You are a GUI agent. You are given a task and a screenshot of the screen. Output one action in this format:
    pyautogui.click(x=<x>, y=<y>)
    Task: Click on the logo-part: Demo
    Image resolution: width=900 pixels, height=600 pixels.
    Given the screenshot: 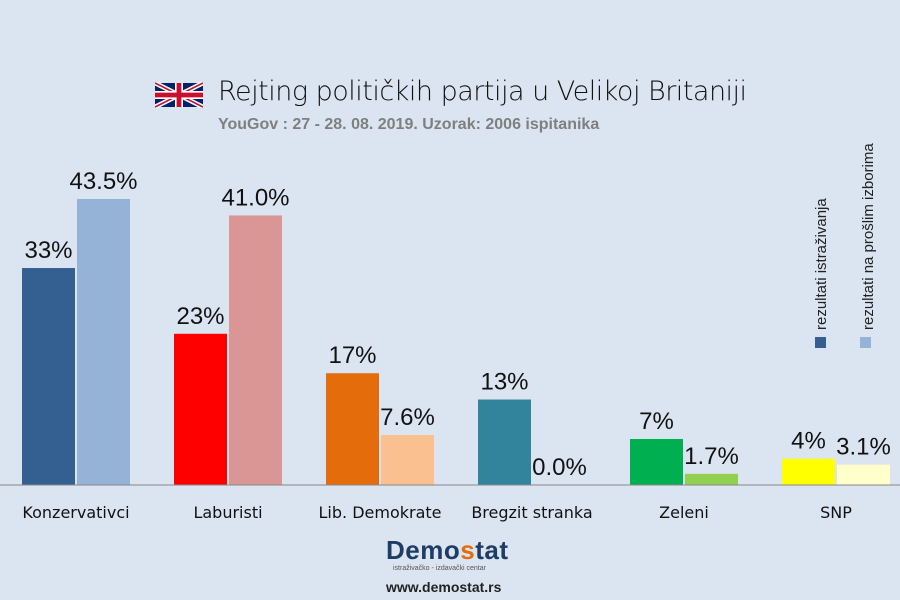 What is the action you would take?
    pyautogui.click(x=423, y=550)
    